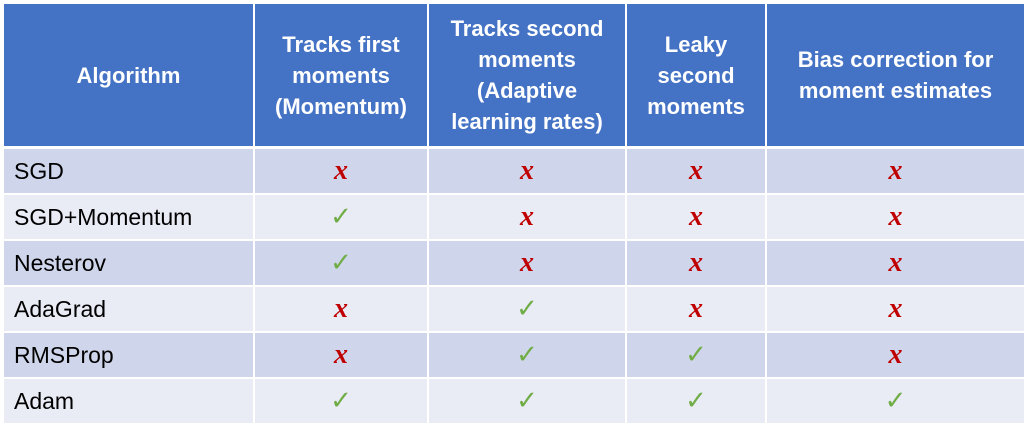 This screenshot has height=430, width=1028. I want to click on table-row: AdaGrad x ✓ x x, so click(514, 309).